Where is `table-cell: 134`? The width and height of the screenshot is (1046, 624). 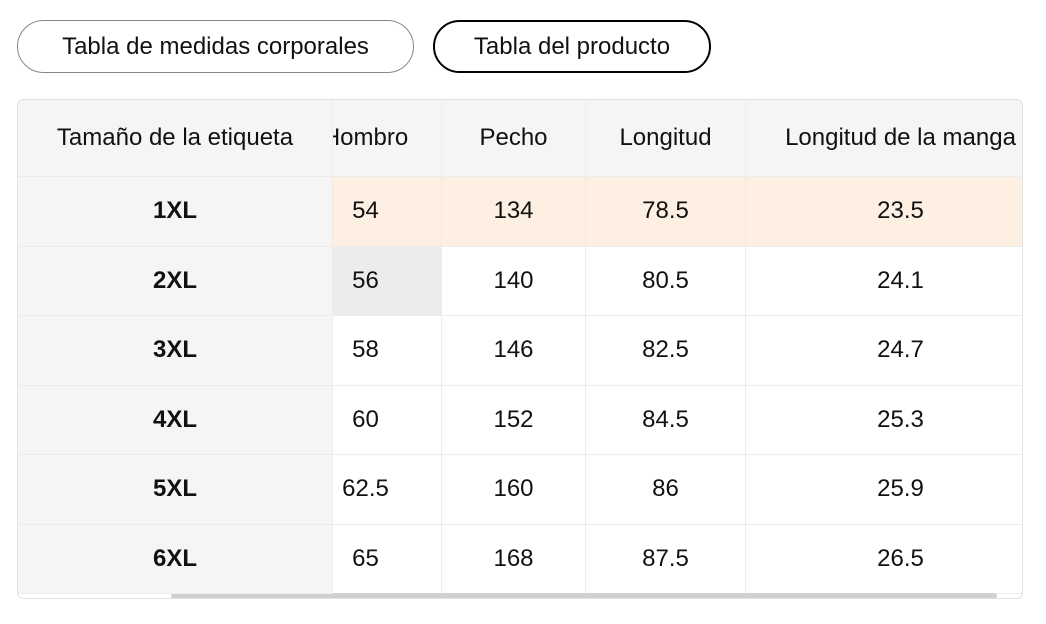
table-cell: 134 is located at coordinates (514, 212).